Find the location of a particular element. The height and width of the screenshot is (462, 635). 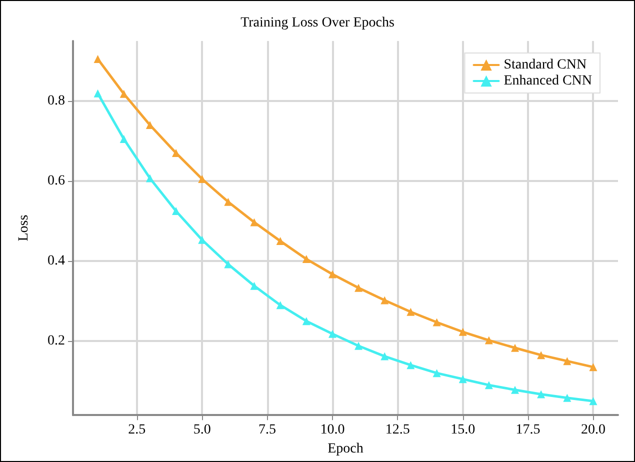

x-tick-label: 12.5 is located at coordinates (397, 430).